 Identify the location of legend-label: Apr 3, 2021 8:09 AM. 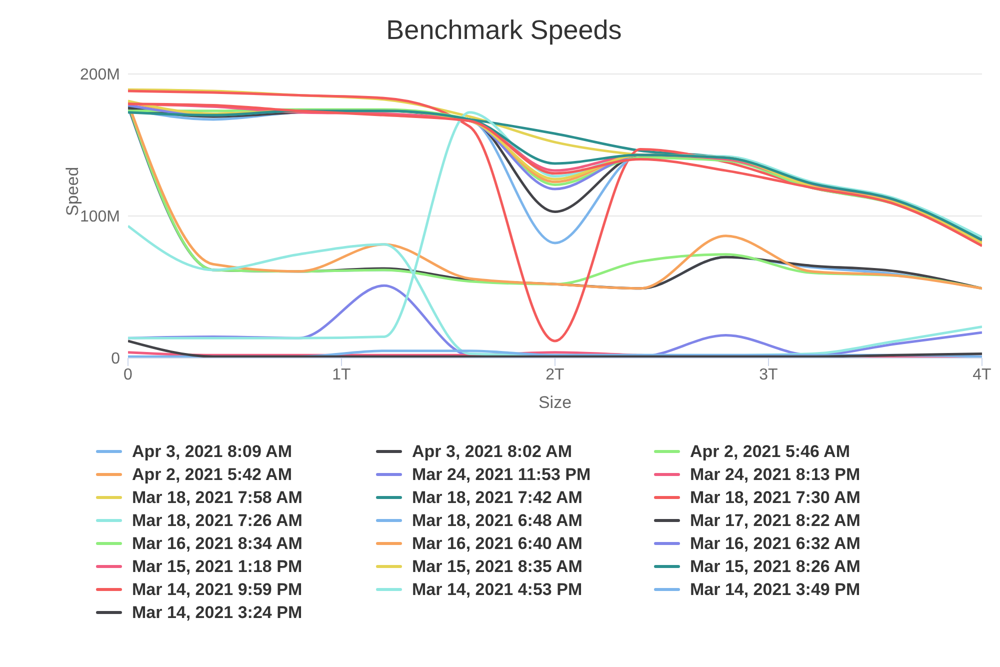
(212, 452).